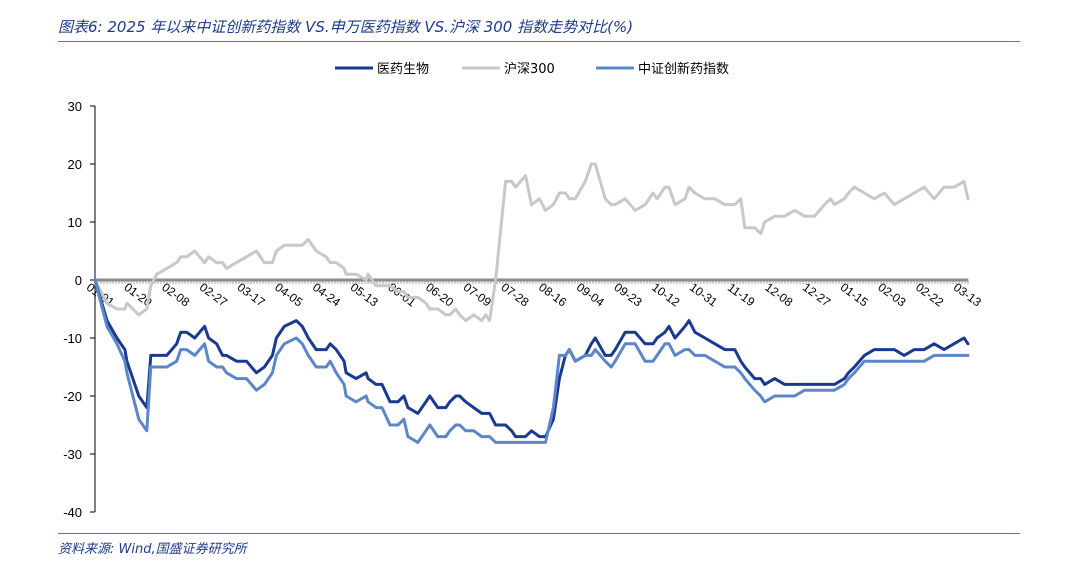 This screenshot has height=567, width=1080. I want to click on y-tick-label: 30, so click(75, 106).